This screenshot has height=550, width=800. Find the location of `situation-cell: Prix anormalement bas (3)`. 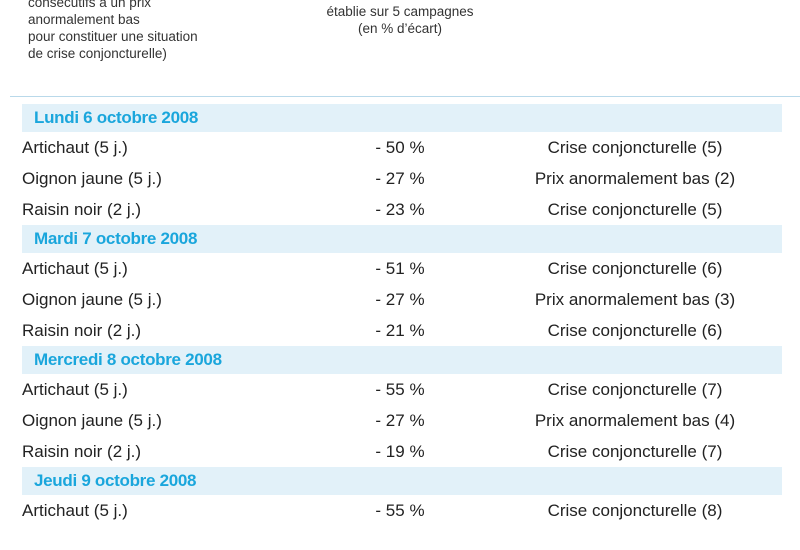

situation-cell: Prix anormalement bas (3) is located at coordinates (635, 299).